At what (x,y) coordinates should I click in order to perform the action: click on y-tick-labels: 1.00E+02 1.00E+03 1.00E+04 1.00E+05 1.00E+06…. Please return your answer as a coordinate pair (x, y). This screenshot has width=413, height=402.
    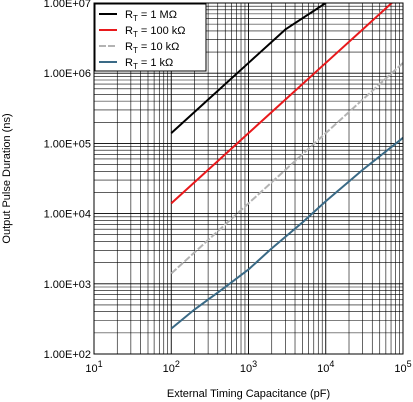
    Looking at the image, I should click on (67, 180).